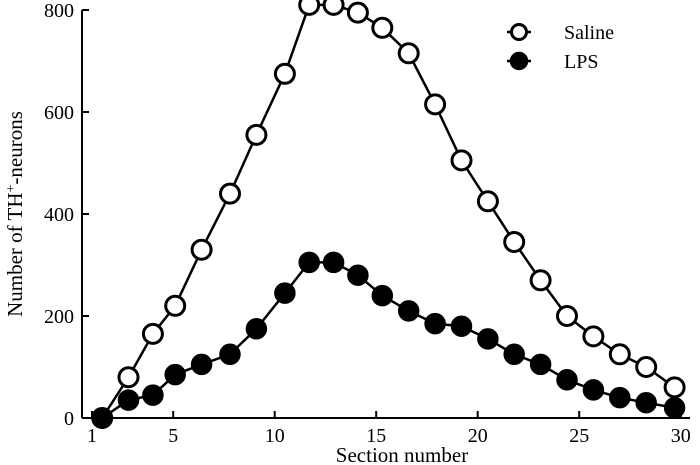 The height and width of the screenshot is (465, 700). I want to click on legend-item-saline: Saline, so click(560, 33).